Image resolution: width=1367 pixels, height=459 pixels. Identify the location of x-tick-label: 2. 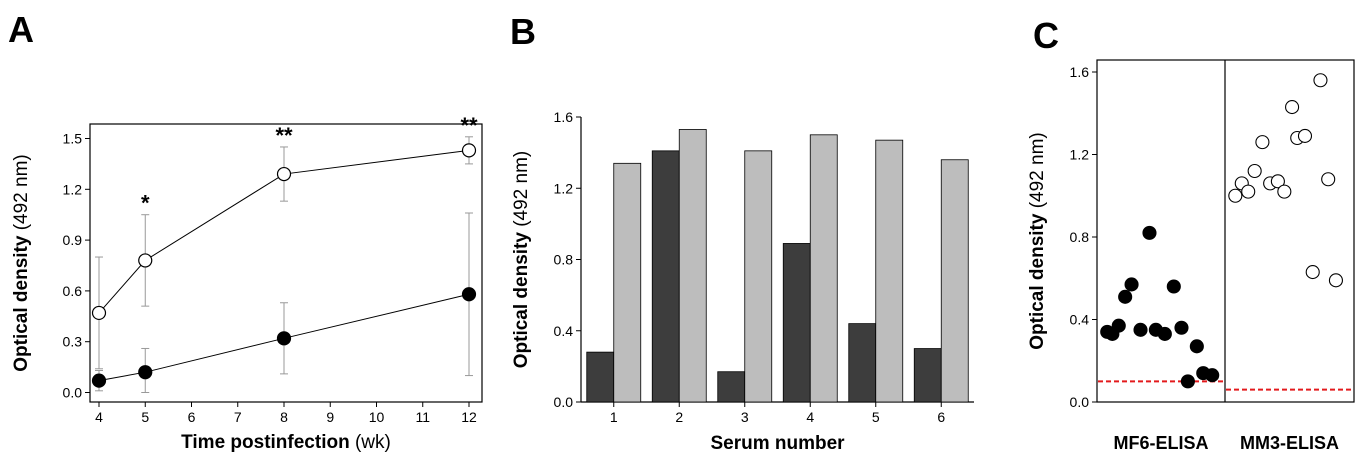
(679, 417).